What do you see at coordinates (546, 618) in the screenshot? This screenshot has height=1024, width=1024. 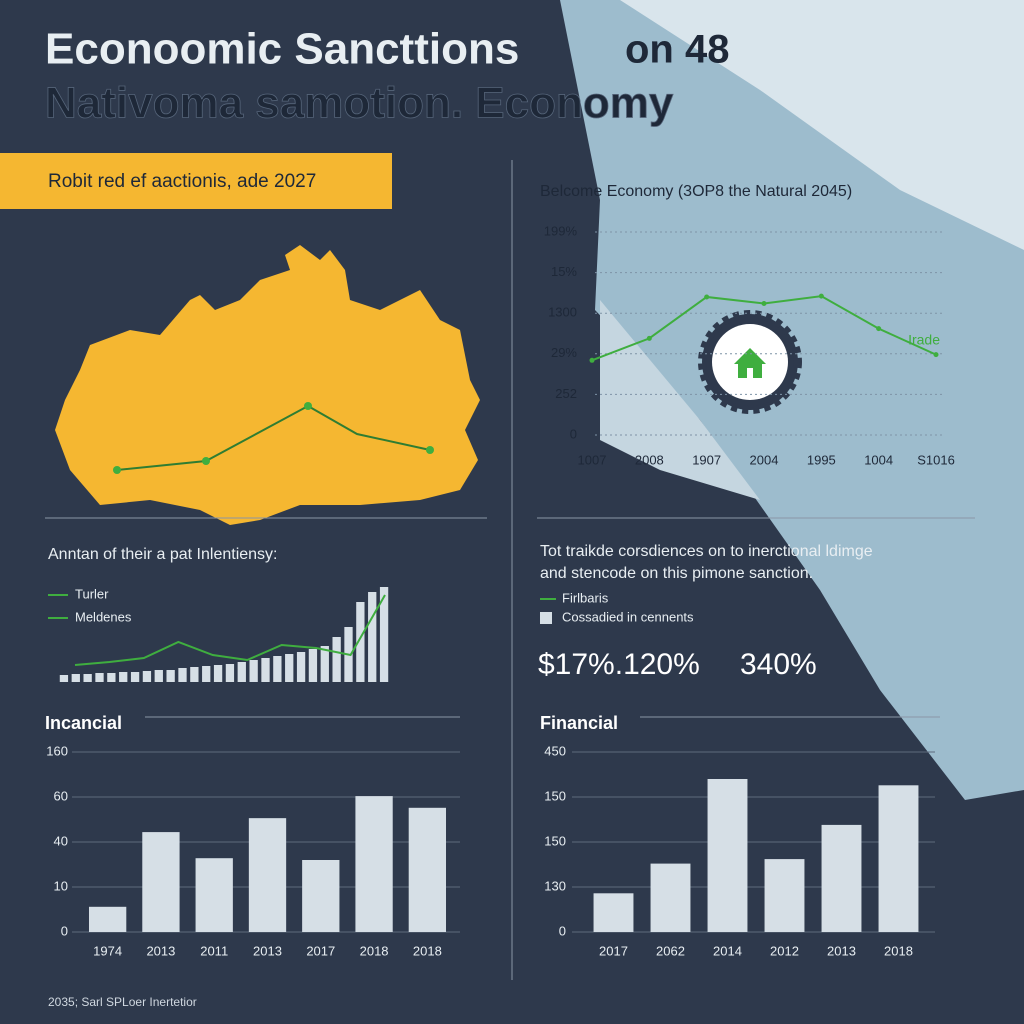 I see `legend-marker` at bounding box center [546, 618].